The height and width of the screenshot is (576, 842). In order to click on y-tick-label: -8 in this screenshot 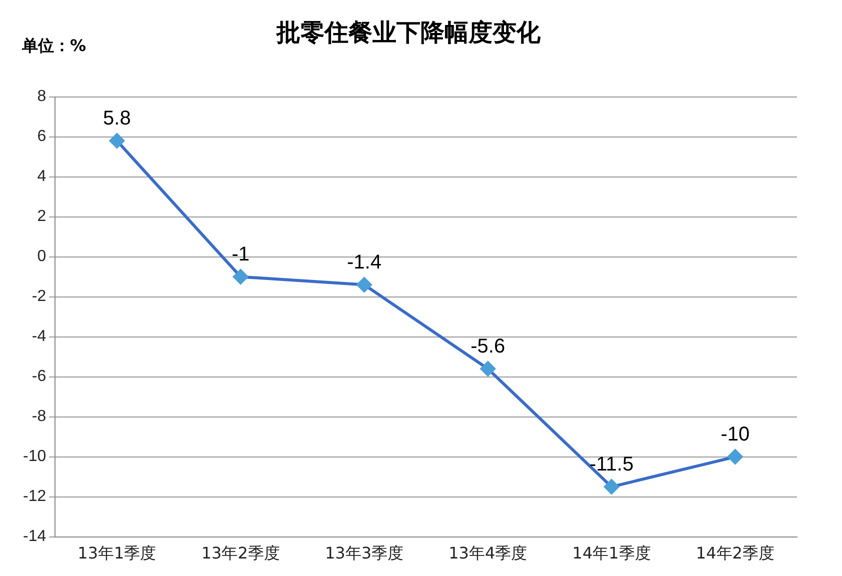, I will do `click(39, 417)`.